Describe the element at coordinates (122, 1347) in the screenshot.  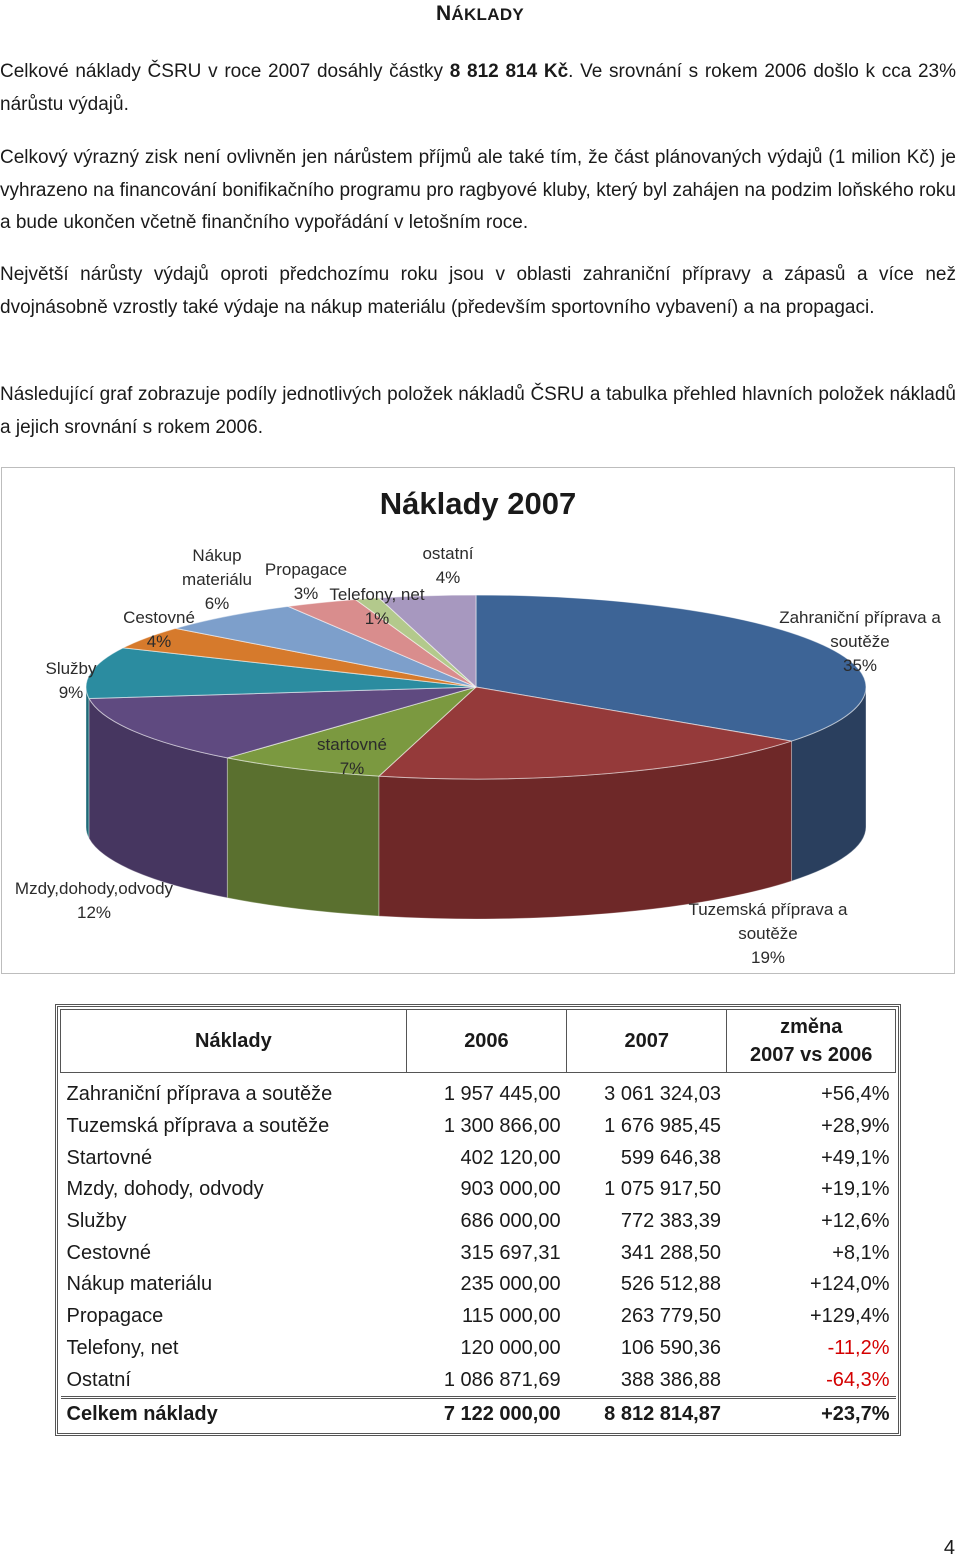
I see `cell-name: Telefony, net` at that location.